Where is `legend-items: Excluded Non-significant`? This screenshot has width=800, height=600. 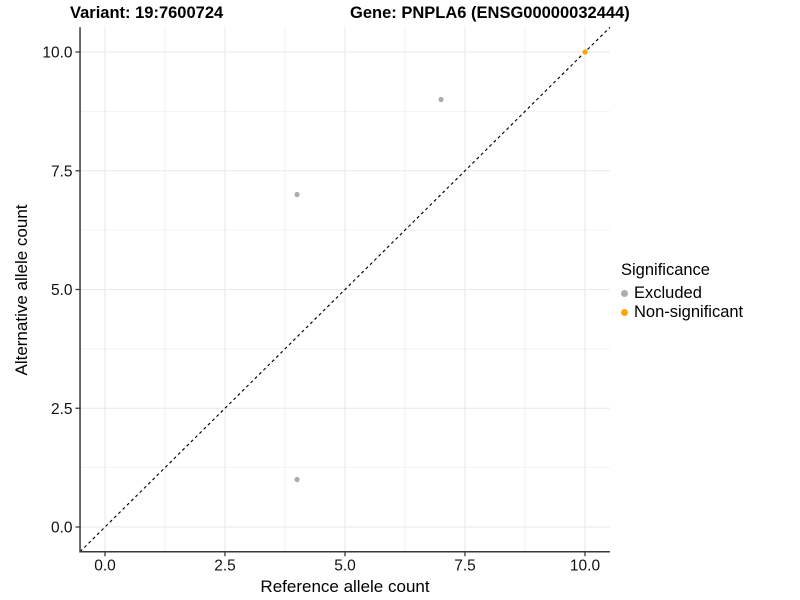 legend-items: Excluded Non-significant is located at coordinates (682, 303).